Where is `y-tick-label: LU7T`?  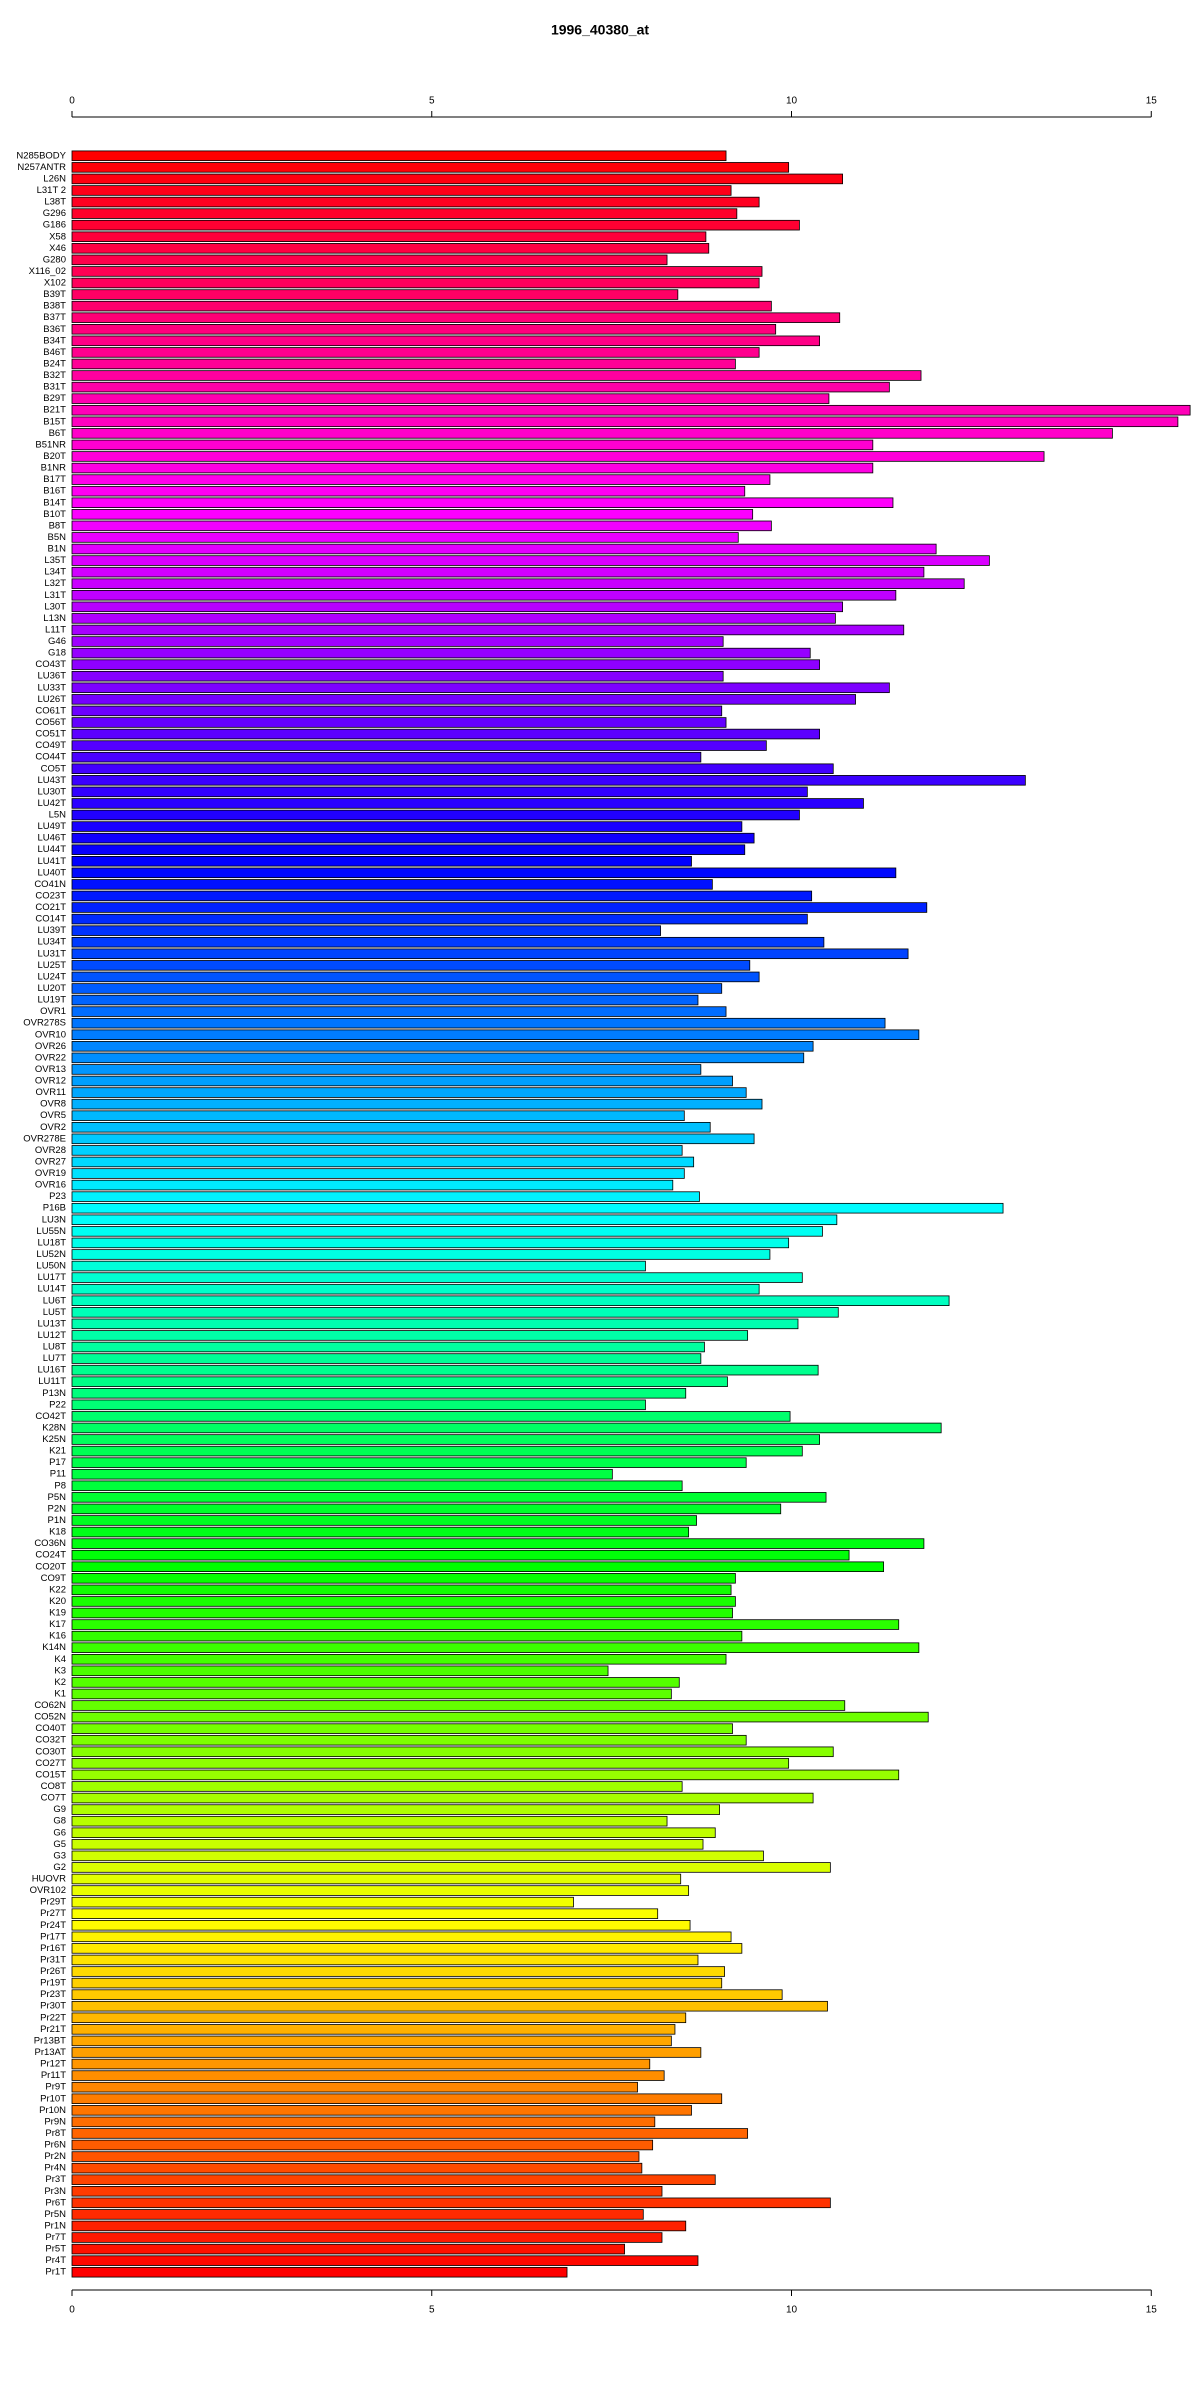
y-tick-label: LU7T is located at coordinates (54, 1358).